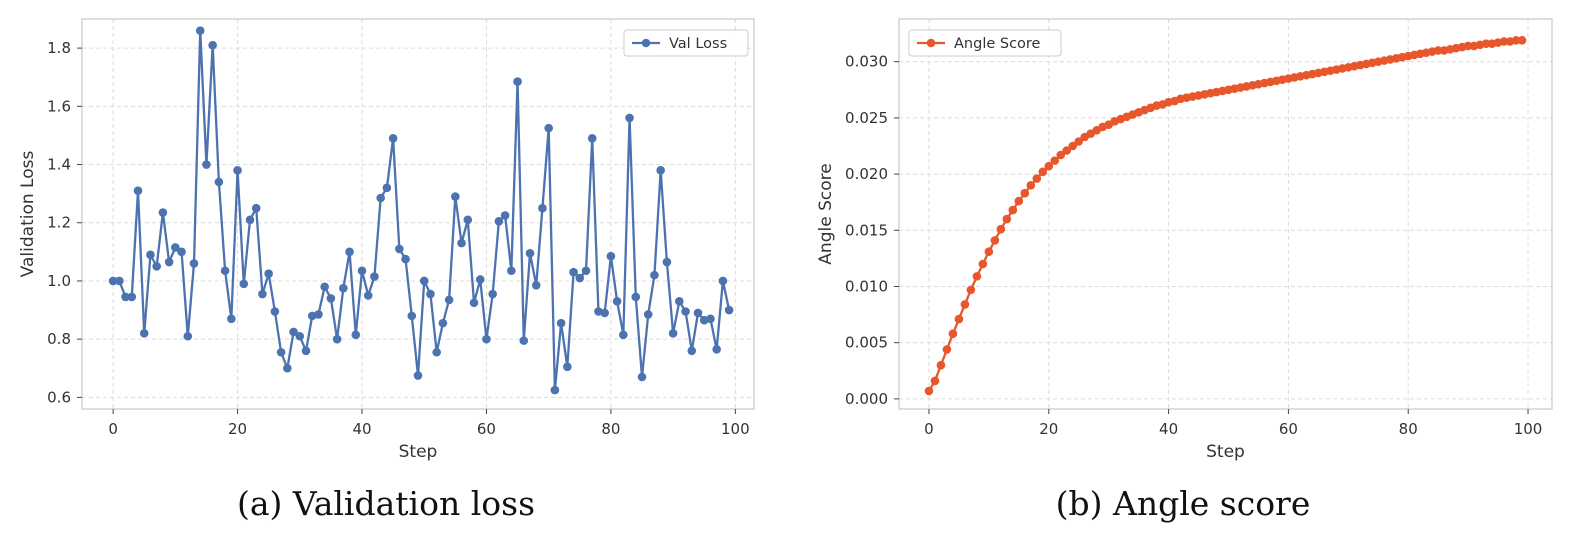 The width and height of the screenshot is (1584, 540). Describe the element at coordinates (59, 106) in the screenshot. I see `panel-a-y-tick-label: 1.6` at that location.